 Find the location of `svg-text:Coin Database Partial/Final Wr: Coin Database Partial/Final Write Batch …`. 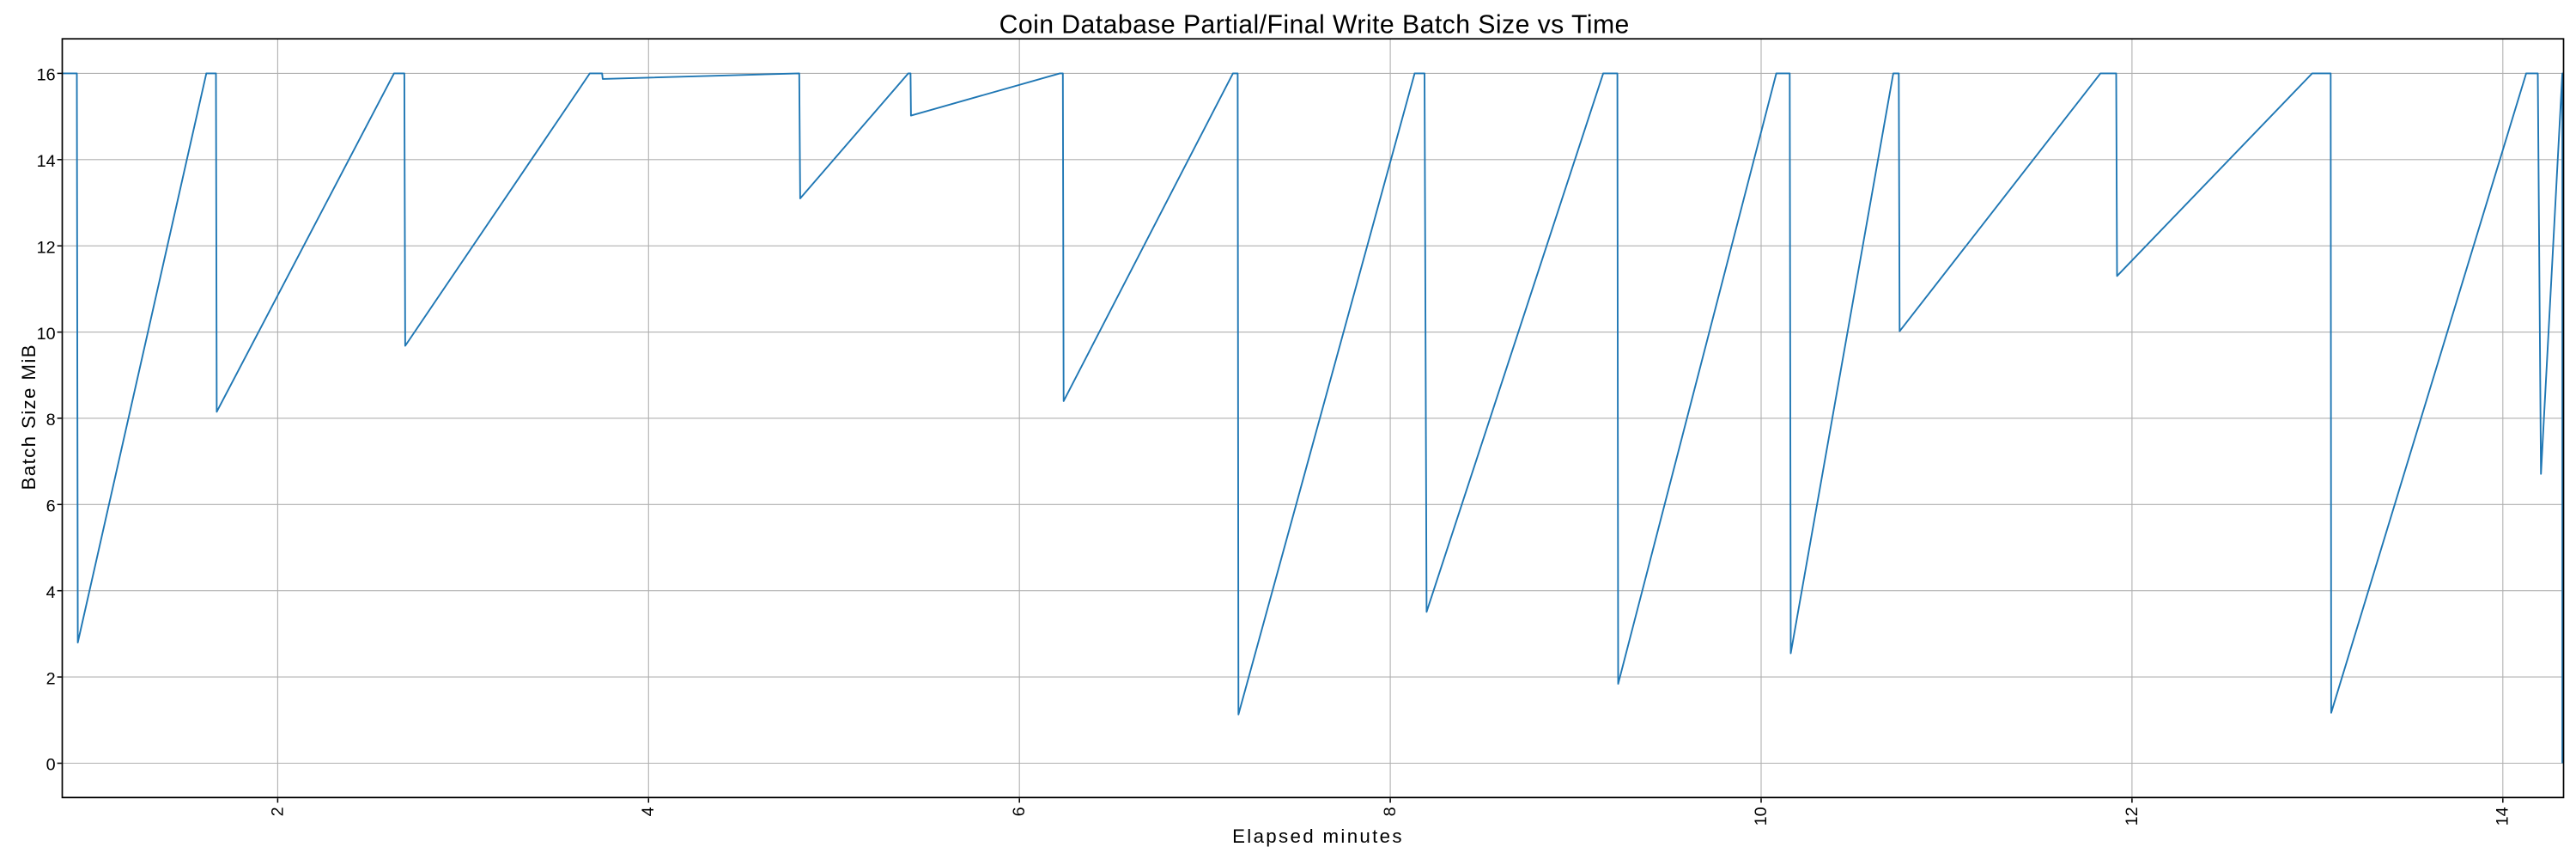

svg-text:Coin Database Partial/Final Wr: Coin Database Partial/Final Write Batch … is located at coordinates (1314, 26).